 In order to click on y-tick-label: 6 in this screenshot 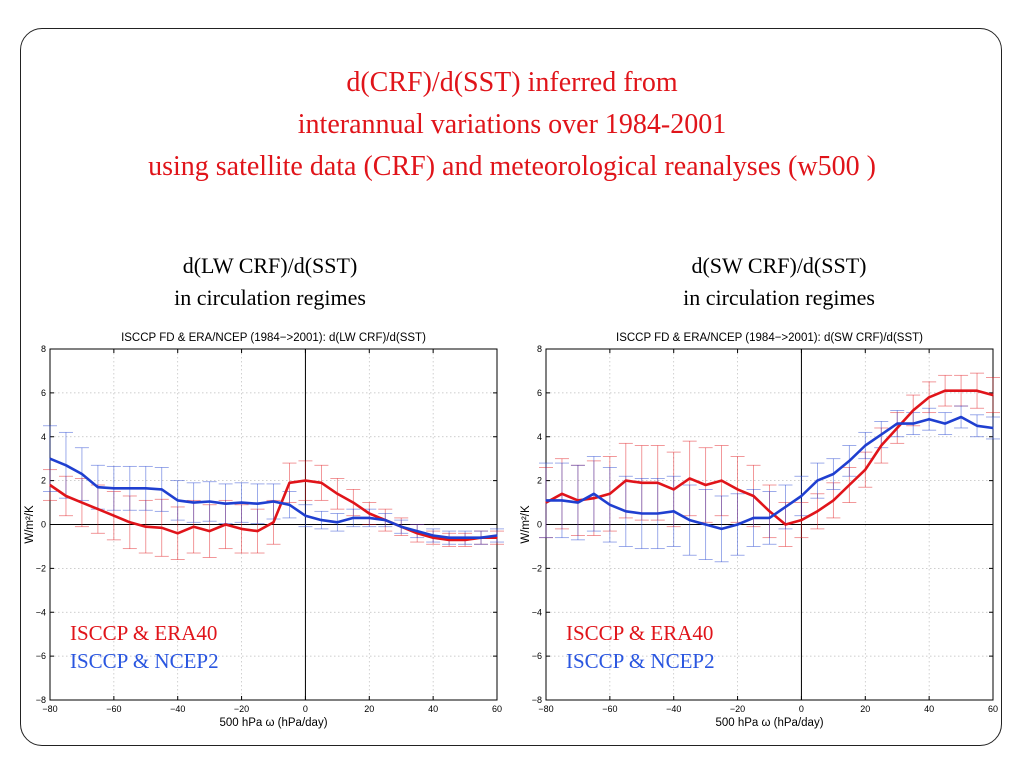, I will do `click(539, 393)`.